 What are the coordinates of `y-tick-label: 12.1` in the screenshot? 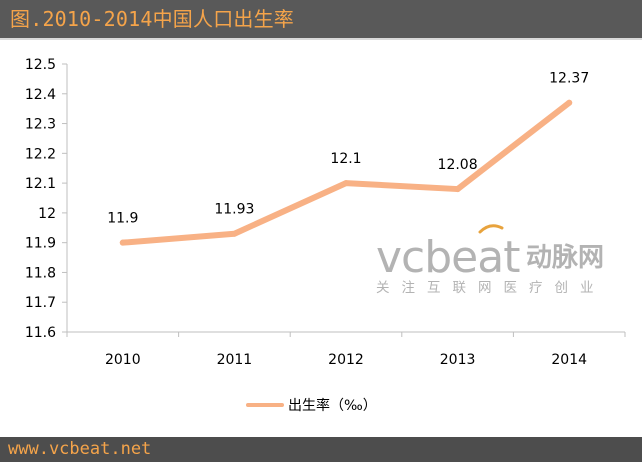 It's located at (40, 184).